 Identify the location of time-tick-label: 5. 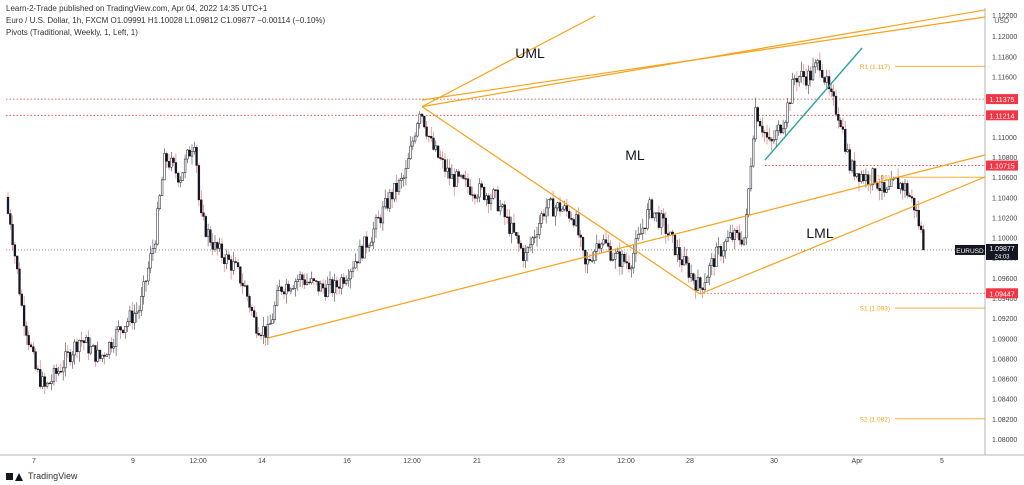
(942, 461).